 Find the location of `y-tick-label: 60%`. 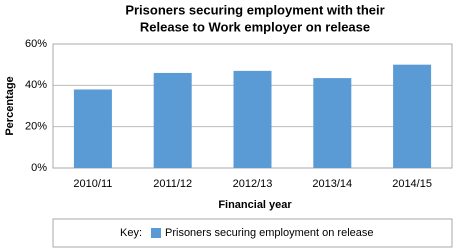

y-tick-label: 60% is located at coordinates (36, 44).